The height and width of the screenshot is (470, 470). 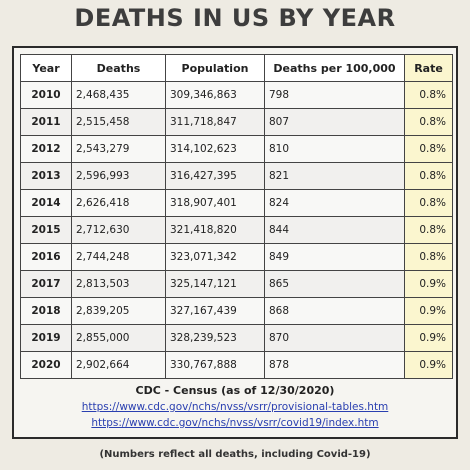 What do you see at coordinates (46, 203) in the screenshot?
I see `year-cell: 2014` at bounding box center [46, 203].